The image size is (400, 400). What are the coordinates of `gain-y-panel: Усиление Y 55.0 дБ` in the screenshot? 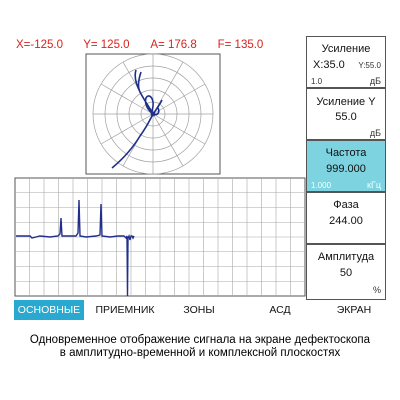 It's located at (346, 114).